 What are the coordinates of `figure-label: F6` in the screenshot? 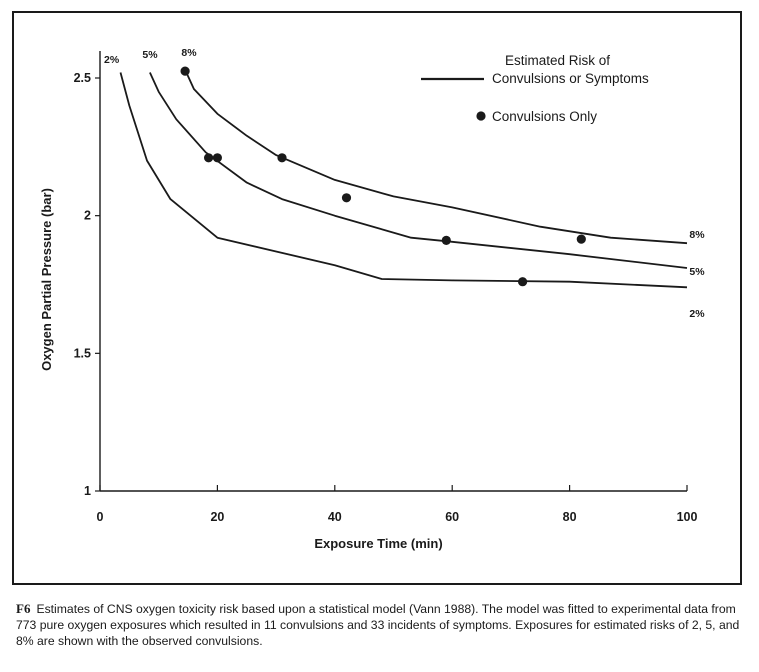 It's located at (23, 608).